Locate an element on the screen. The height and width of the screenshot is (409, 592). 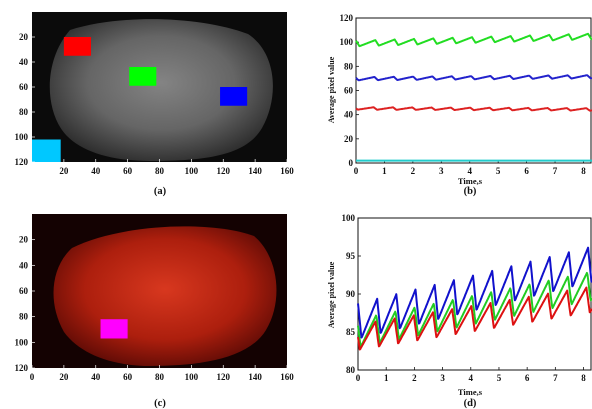
x-tick-label-c-8: 160 is located at coordinates (287, 377).